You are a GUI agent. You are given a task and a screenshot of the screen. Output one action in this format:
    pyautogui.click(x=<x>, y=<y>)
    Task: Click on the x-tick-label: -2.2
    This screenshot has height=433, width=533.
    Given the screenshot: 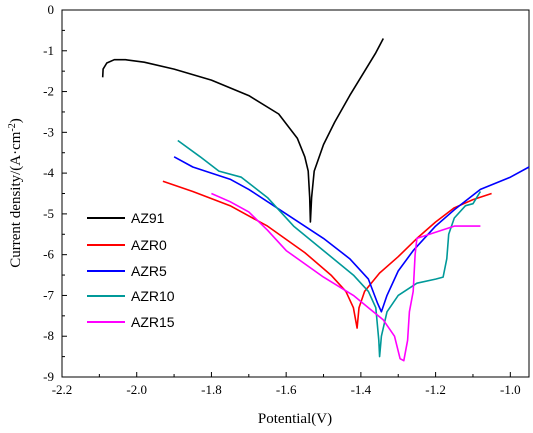 What is the action you would take?
    pyautogui.click(x=62, y=389)
    